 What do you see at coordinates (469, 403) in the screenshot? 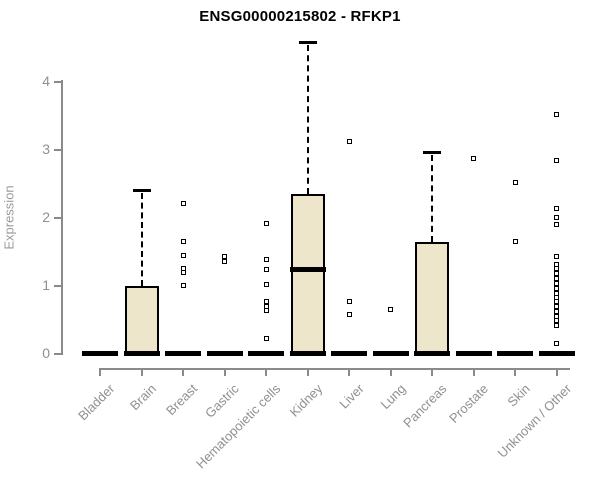
I see `x-tick-label: Prostate` at bounding box center [469, 403].